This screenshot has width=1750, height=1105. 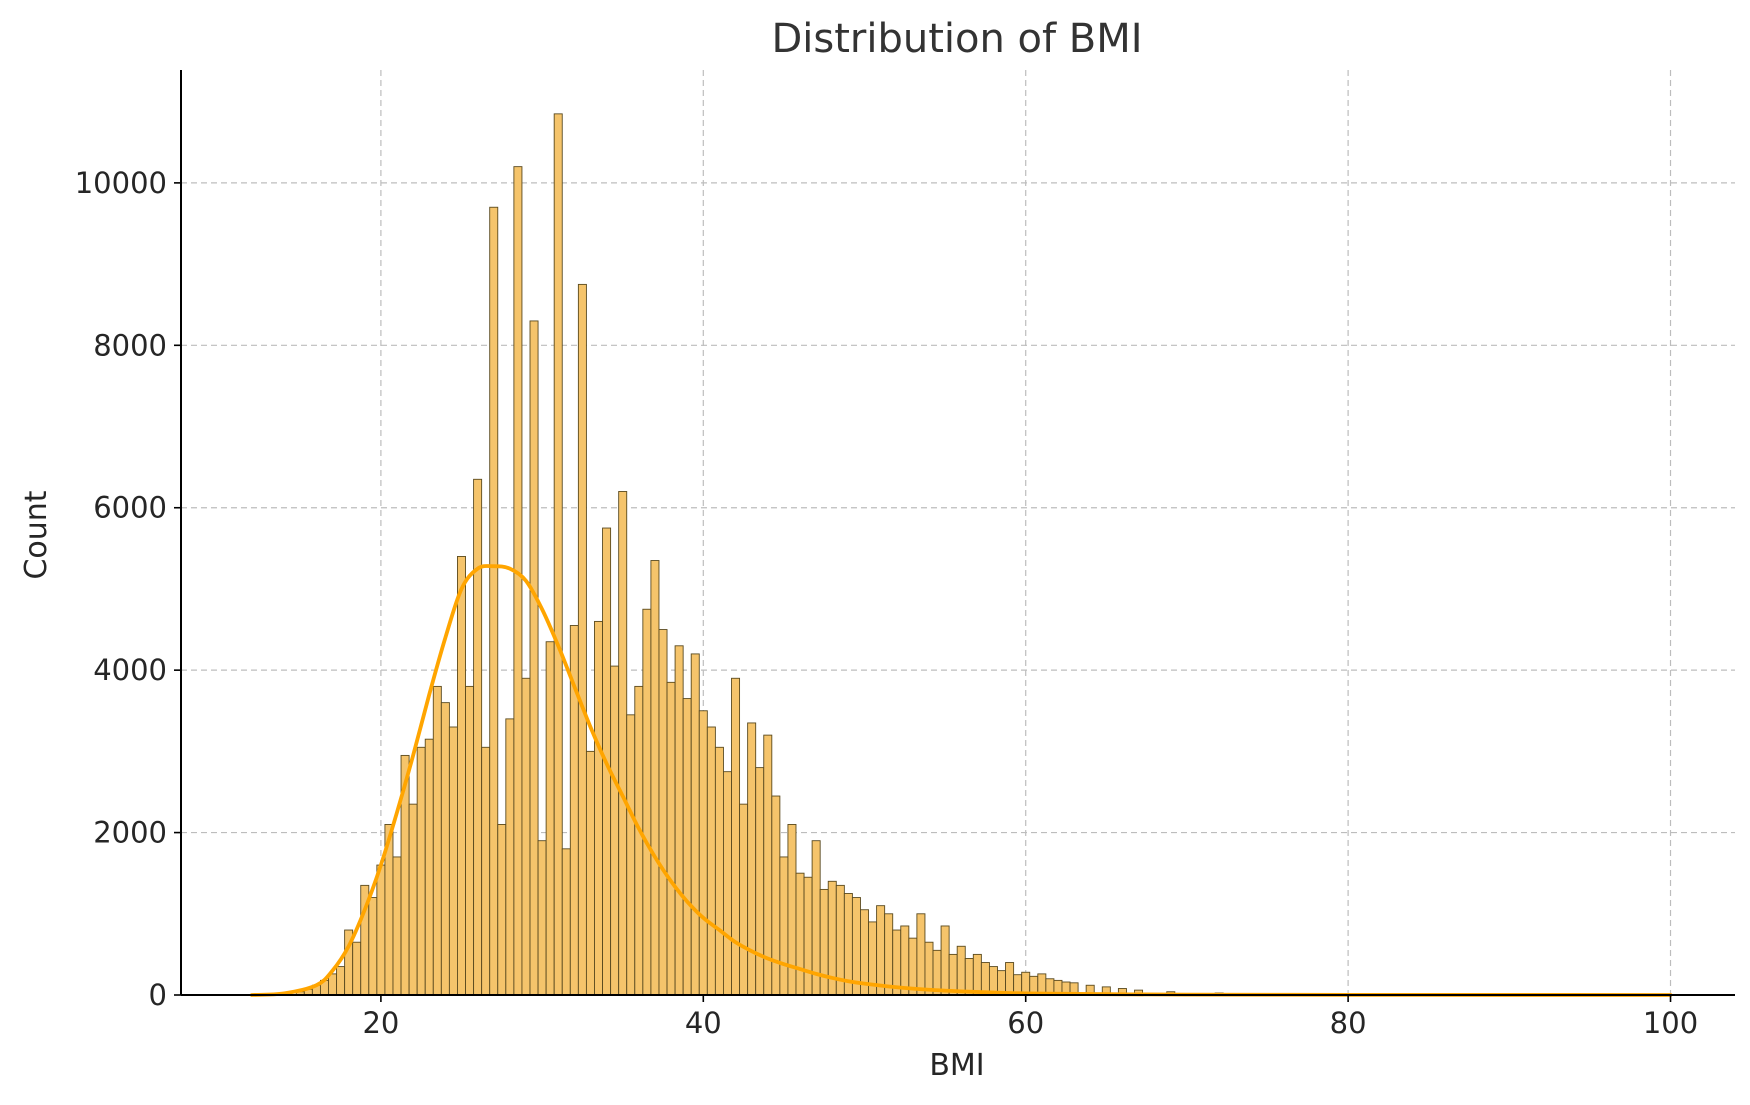 What do you see at coordinates (130, 508) in the screenshot?
I see `y-tick-label-6000: 6000` at bounding box center [130, 508].